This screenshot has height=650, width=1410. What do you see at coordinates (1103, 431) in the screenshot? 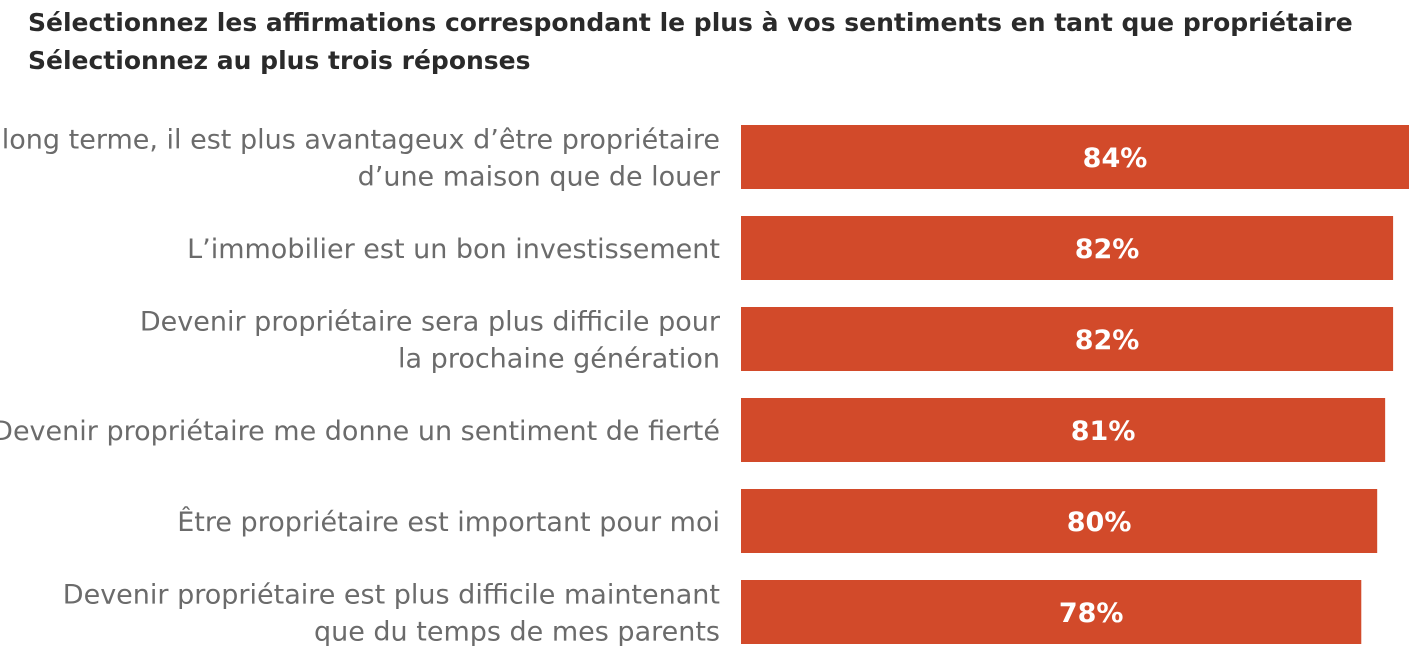
I see `bar-value-label: 81%` at bounding box center [1103, 431].